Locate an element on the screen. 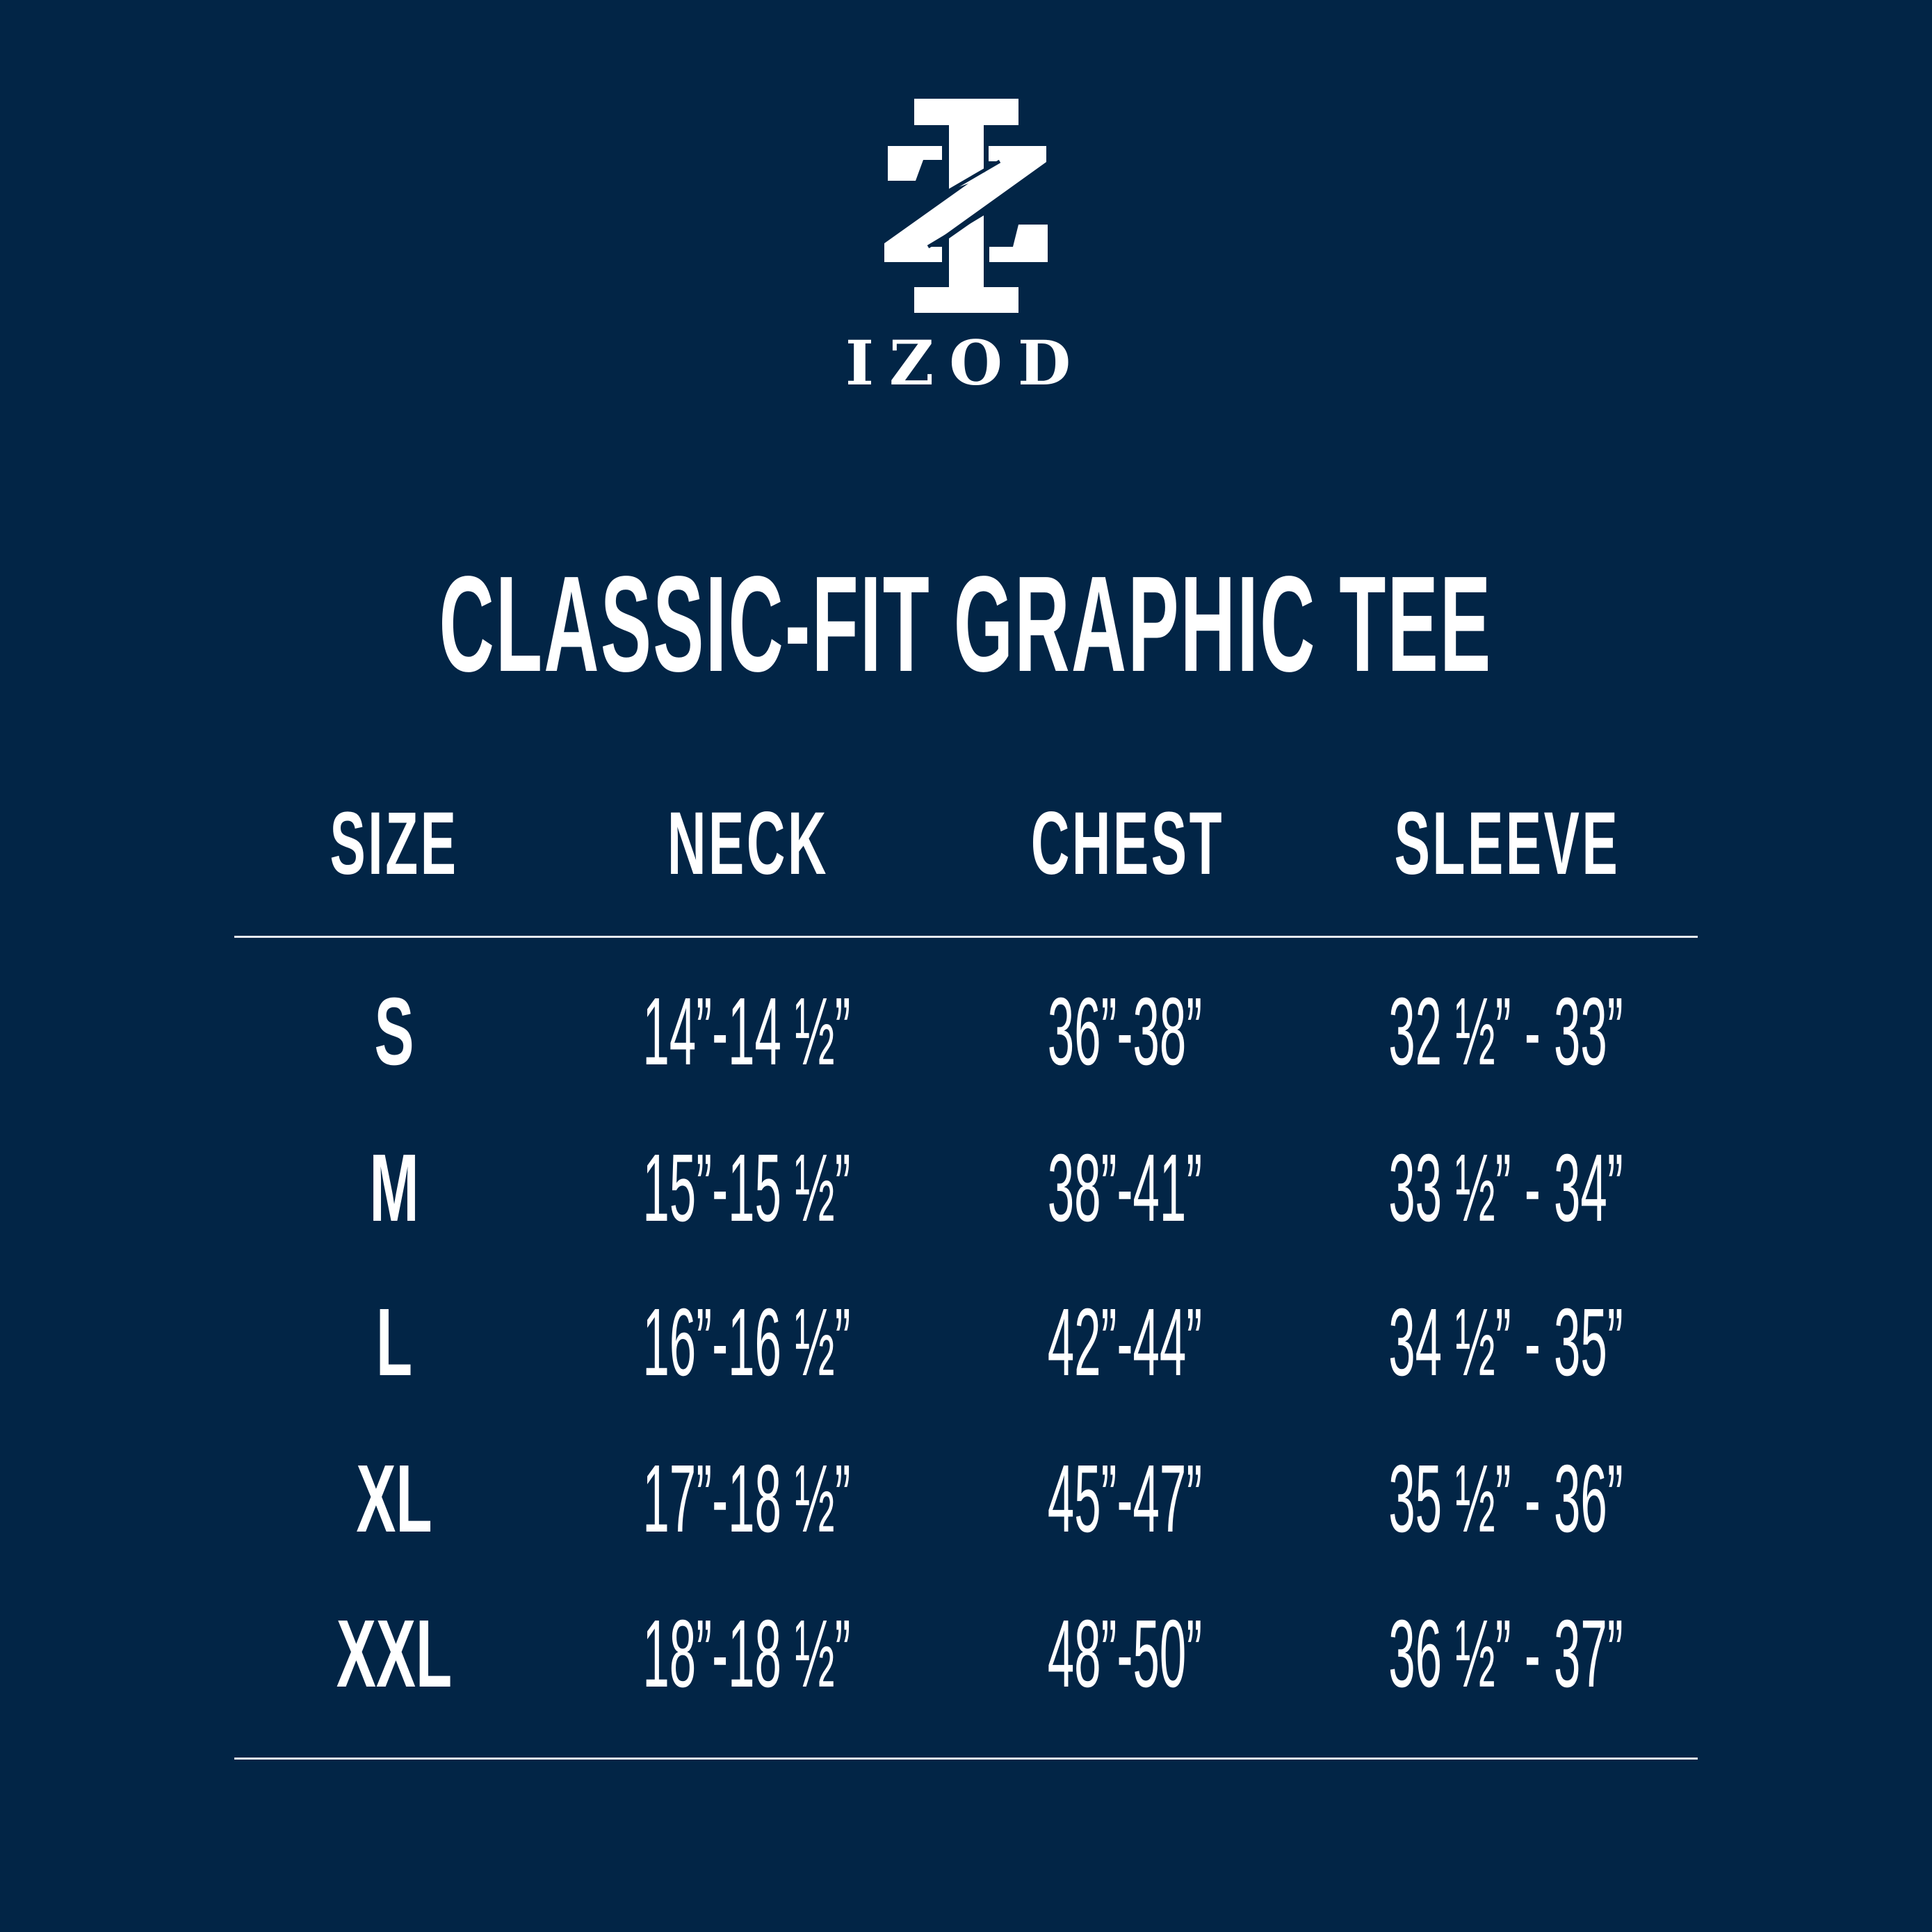 The image size is (1932, 1932). cell-sleeve: 34 ½” - 35” is located at coordinates (1505, 1342).